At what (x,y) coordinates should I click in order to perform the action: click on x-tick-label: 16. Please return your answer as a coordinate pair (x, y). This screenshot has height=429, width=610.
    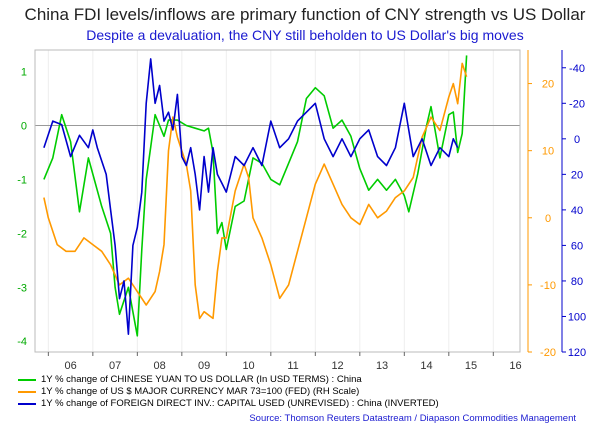
    Looking at the image, I should click on (515, 366).